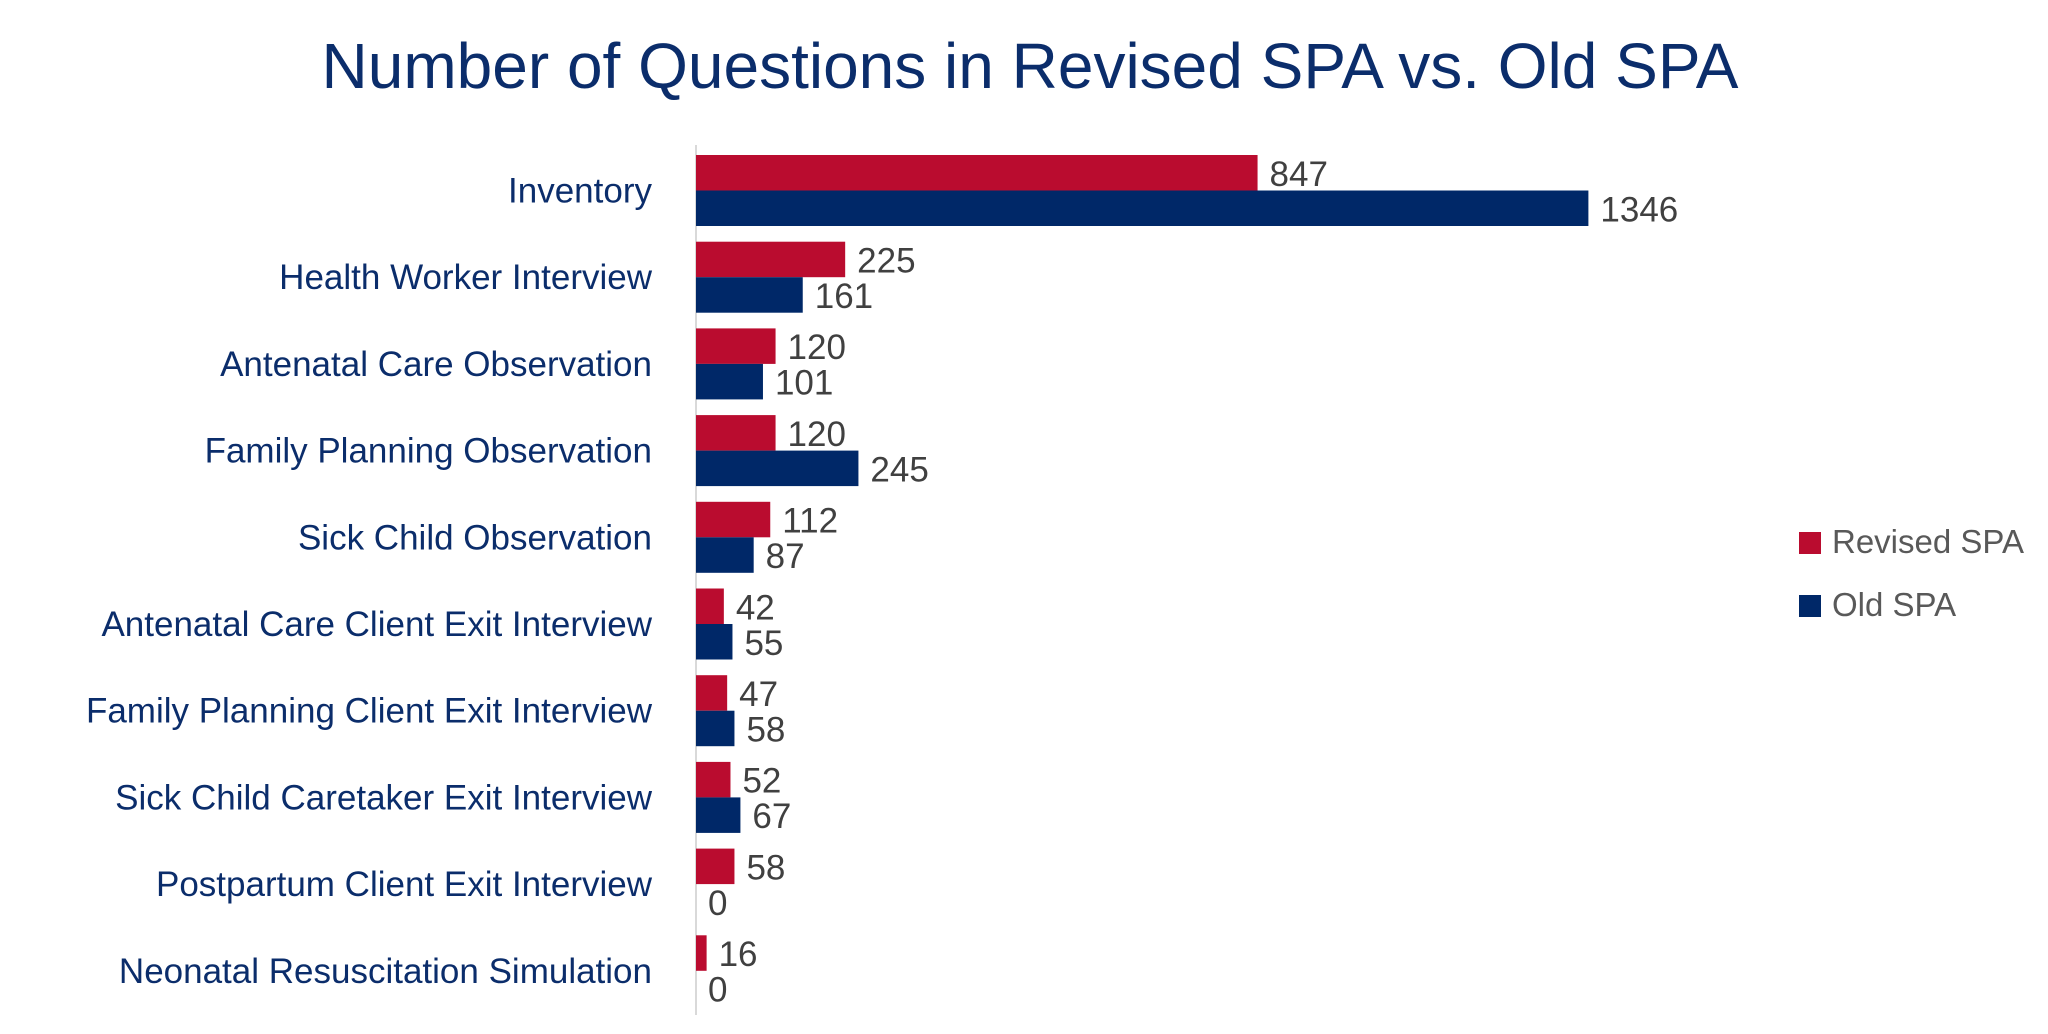 The height and width of the screenshot is (1034, 2048). I want to click on category-label: Sick Child Observation, so click(475, 537).